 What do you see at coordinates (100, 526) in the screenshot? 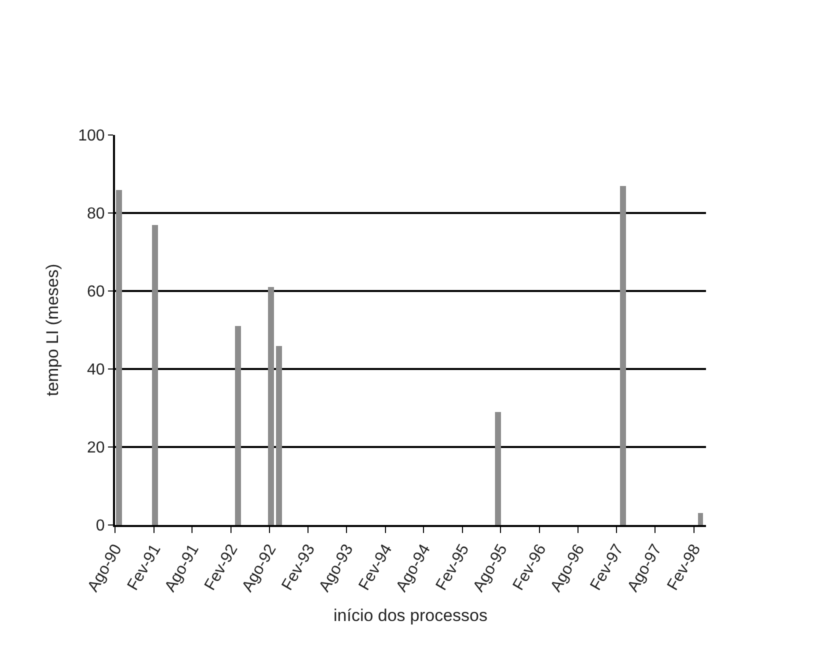
I see `y-tick-label: 0` at bounding box center [100, 526].